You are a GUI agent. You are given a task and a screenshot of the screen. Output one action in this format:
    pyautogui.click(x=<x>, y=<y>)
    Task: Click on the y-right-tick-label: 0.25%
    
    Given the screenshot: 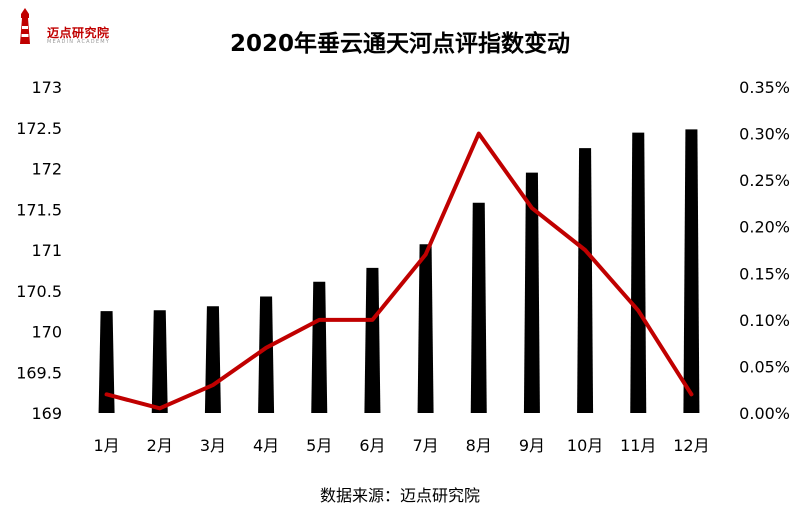 What is the action you would take?
    pyautogui.click(x=764, y=180)
    